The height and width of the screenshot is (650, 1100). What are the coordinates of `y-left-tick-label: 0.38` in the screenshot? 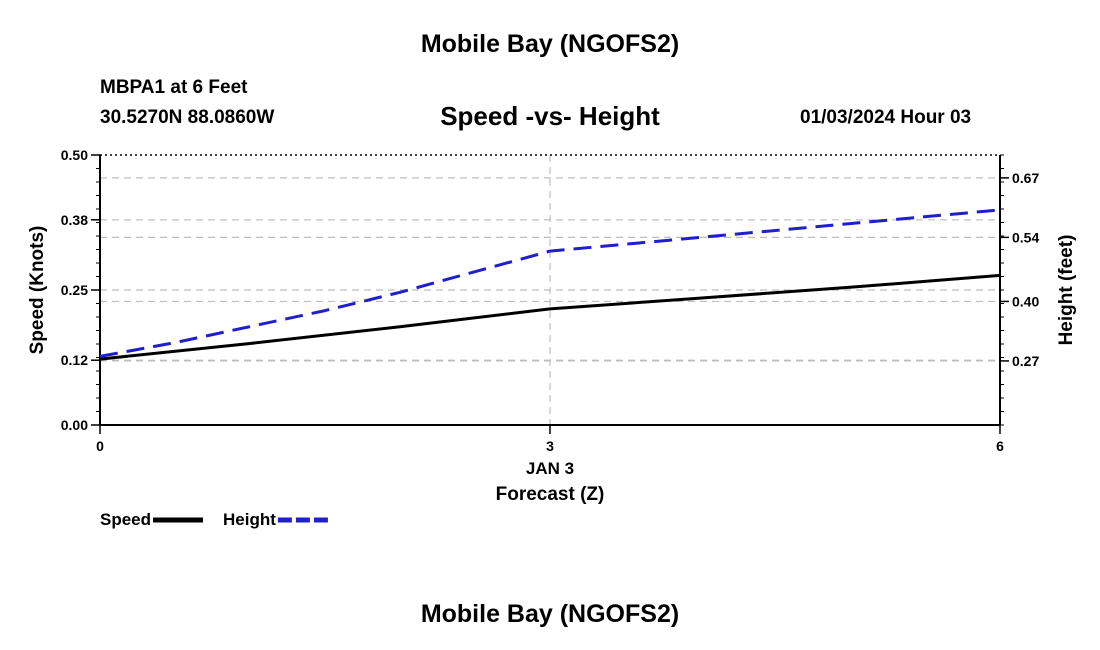 It's located at (74, 220).